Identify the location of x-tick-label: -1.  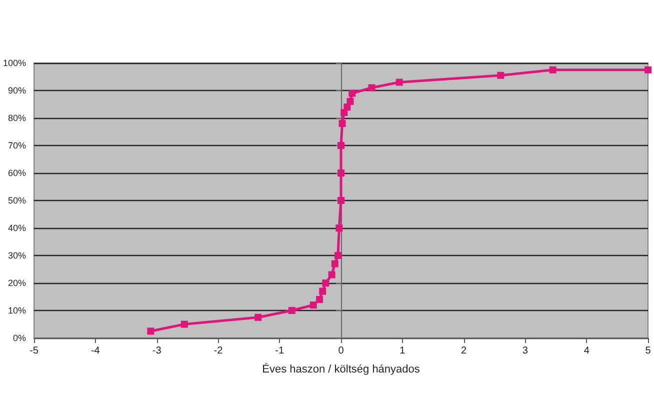
(279, 351).